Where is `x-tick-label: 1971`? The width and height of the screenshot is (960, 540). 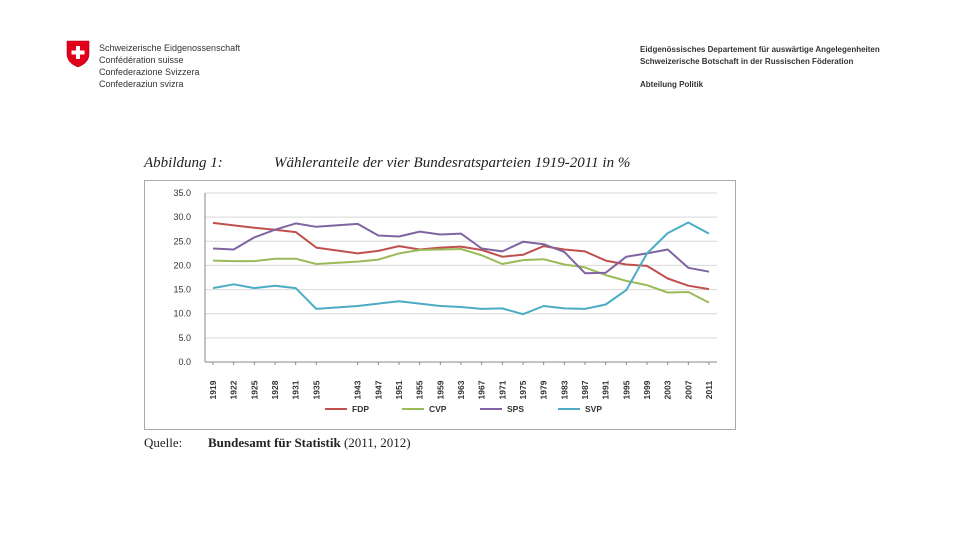 x-tick-label: 1971 is located at coordinates (502, 389).